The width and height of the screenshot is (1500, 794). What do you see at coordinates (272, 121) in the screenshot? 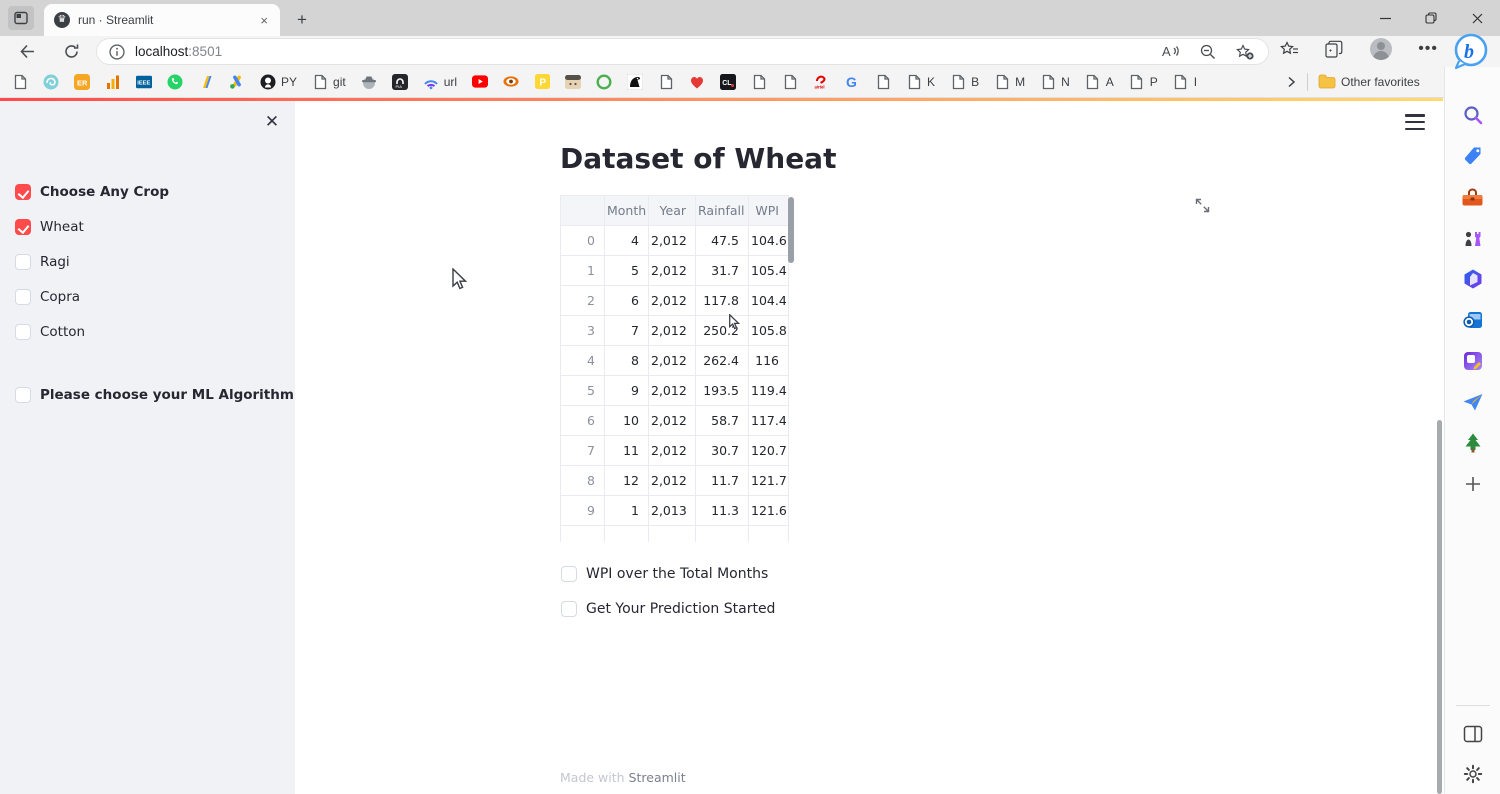
I see `sidebar-close-icon: ✕` at bounding box center [272, 121].